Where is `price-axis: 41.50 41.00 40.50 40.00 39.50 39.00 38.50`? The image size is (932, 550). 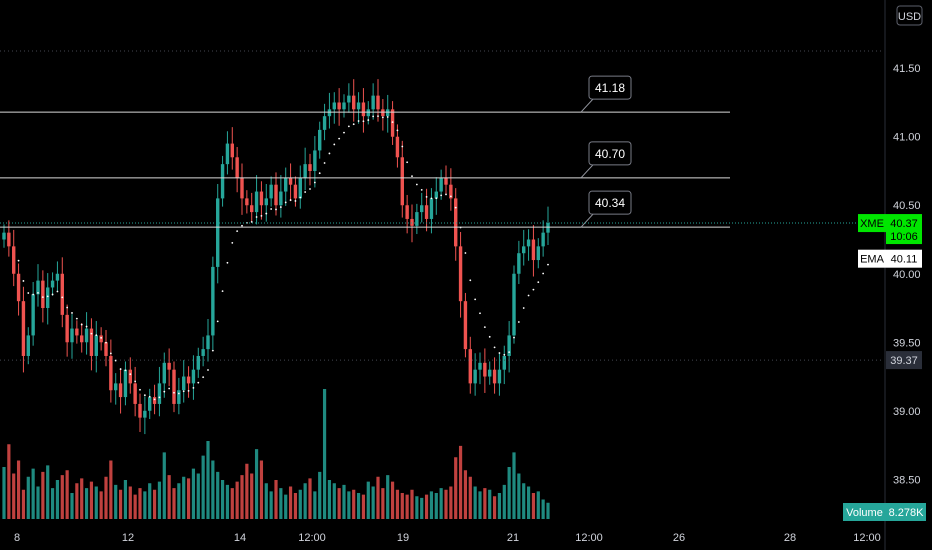 price-axis: 41.50 41.00 40.50 40.00 39.50 39.00 38.50 is located at coordinates (907, 274).